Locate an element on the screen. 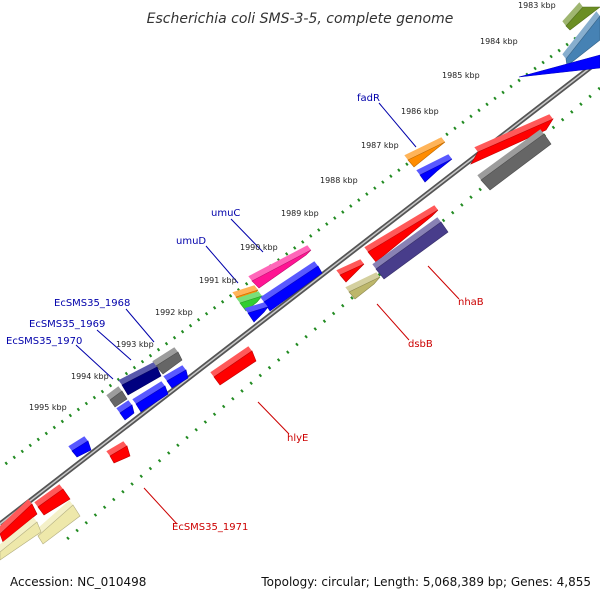 This screenshot has height=600, width=600. tick-label: 1994 kbp is located at coordinates (90, 376).